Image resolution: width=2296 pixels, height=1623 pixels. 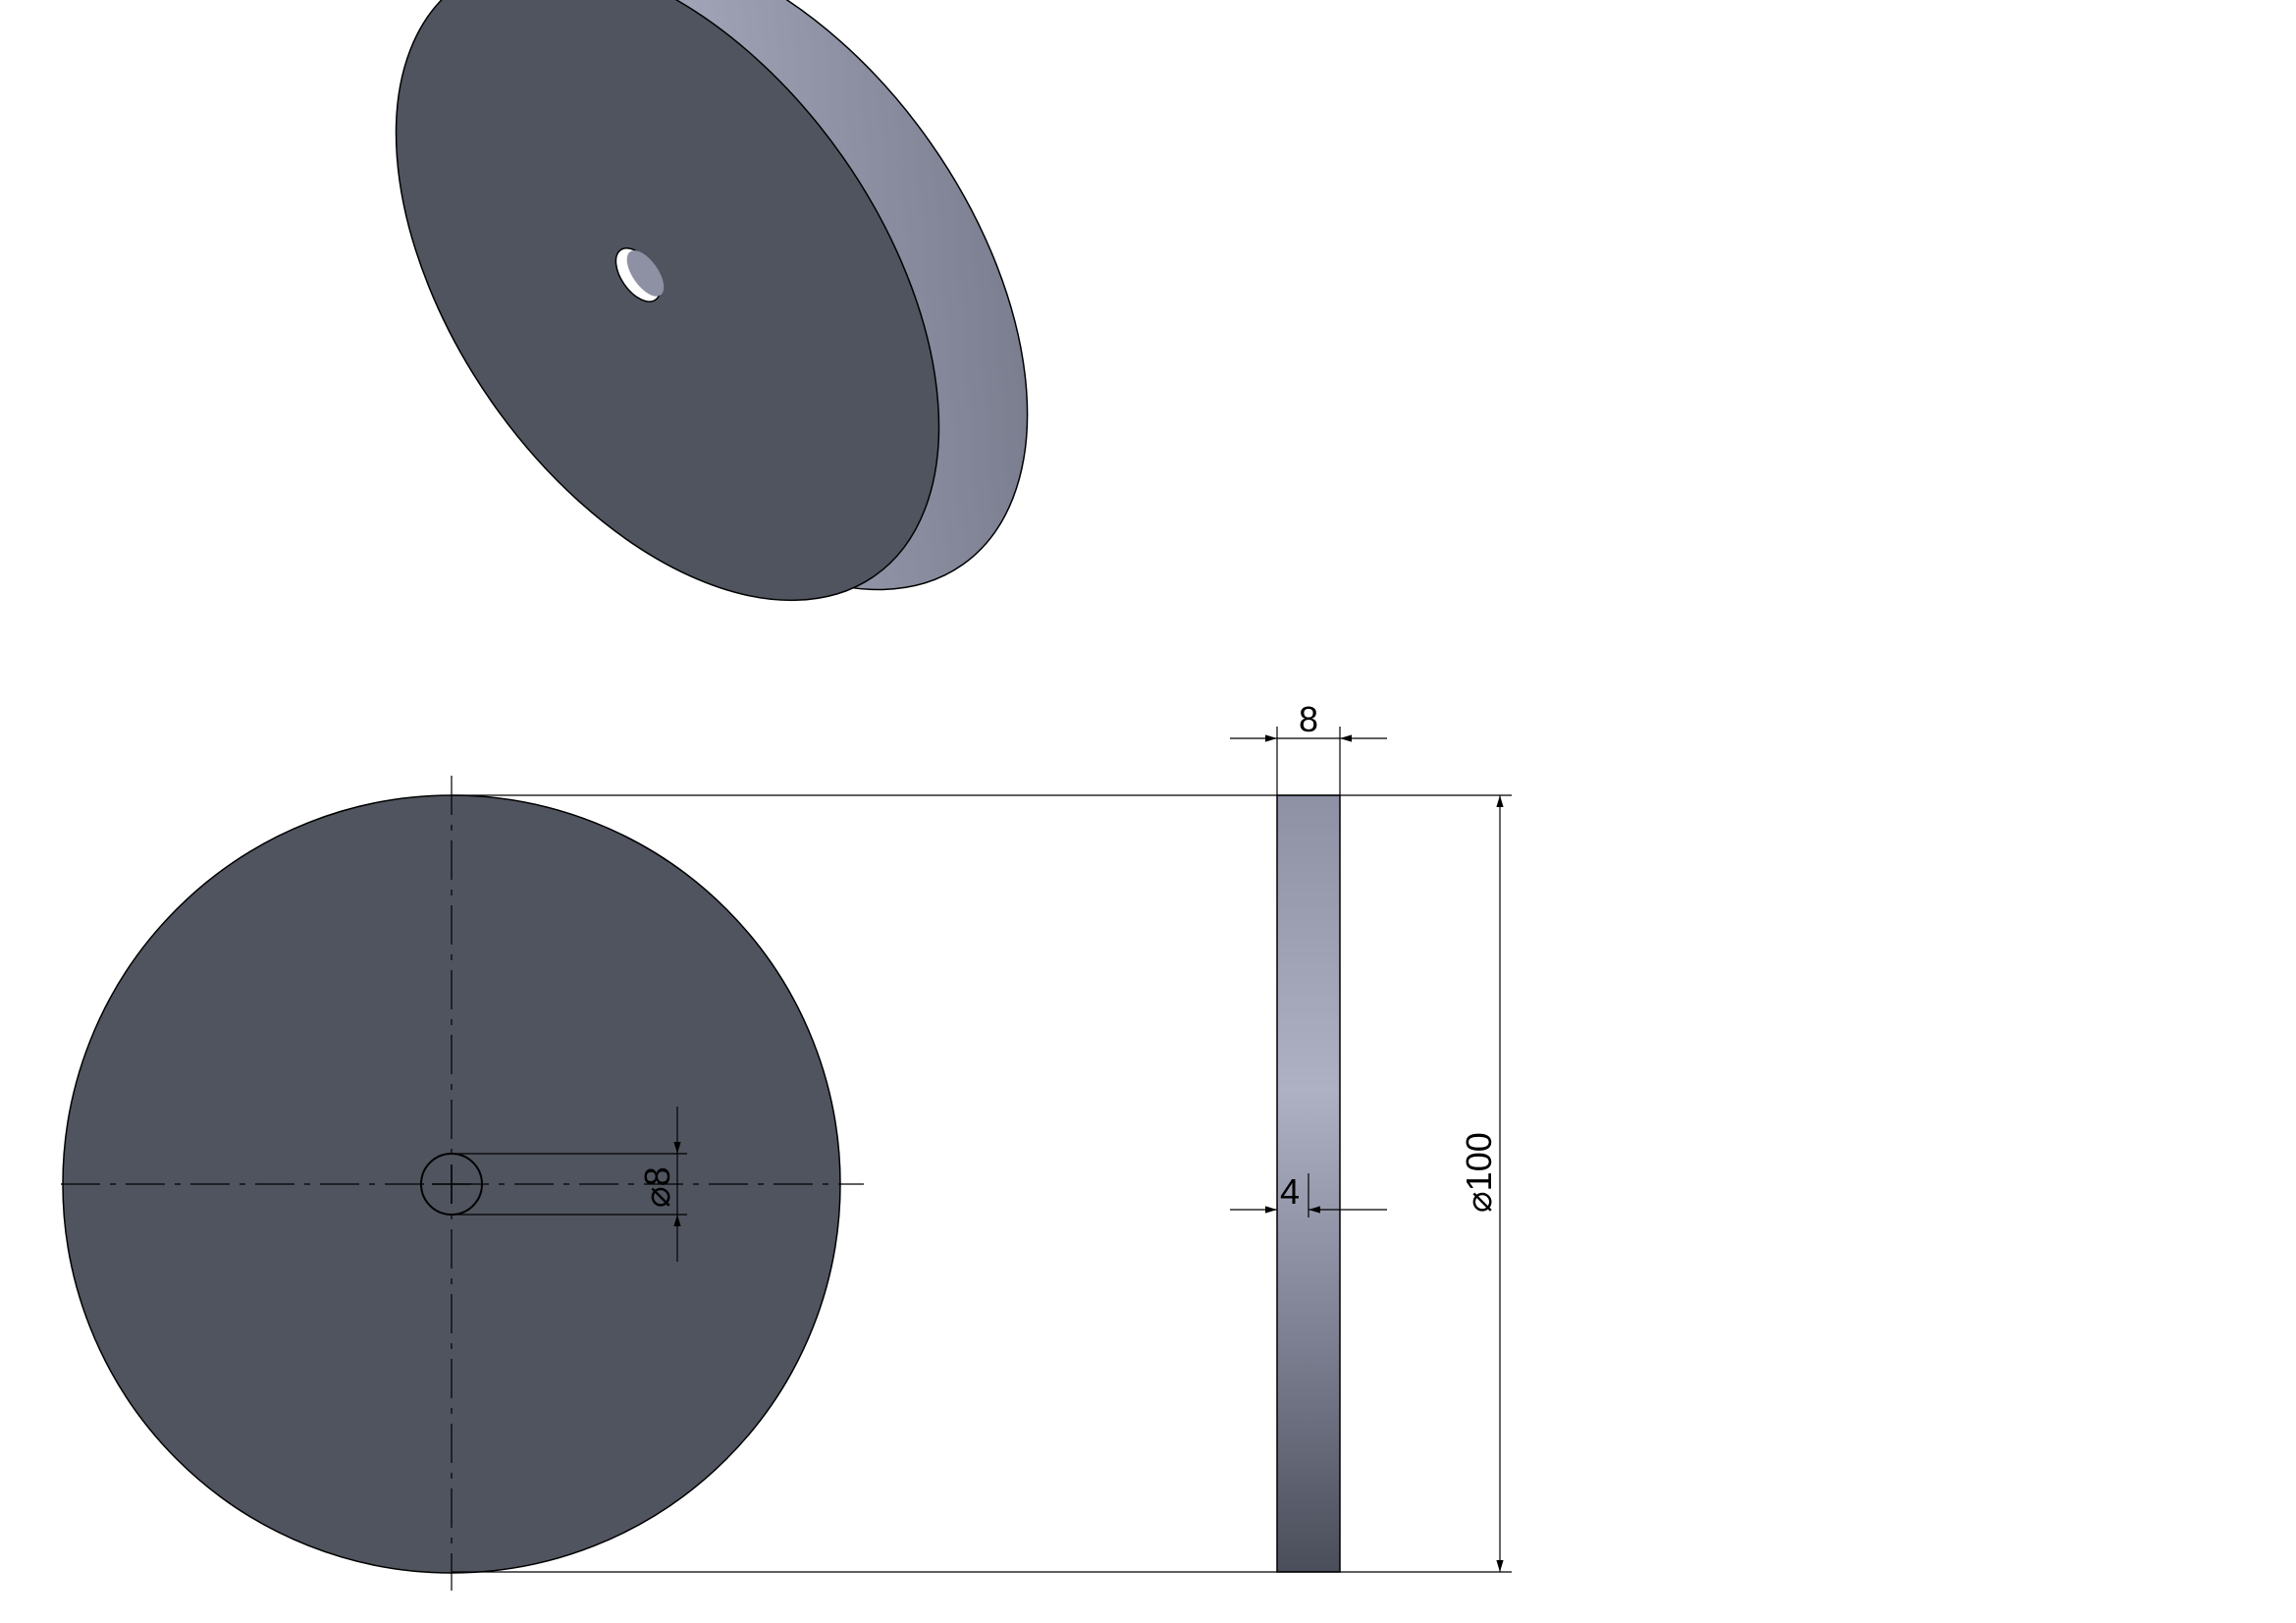 What do you see at coordinates (569, 1184) in the screenshot?
I see `hole-diameter-dimension: ⌀8` at bounding box center [569, 1184].